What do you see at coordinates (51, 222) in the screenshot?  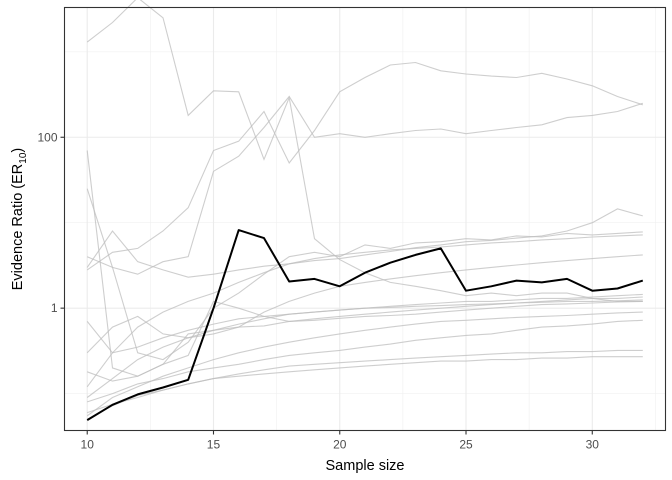 I see `y-axis: 1 100` at bounding box center [51, 222].